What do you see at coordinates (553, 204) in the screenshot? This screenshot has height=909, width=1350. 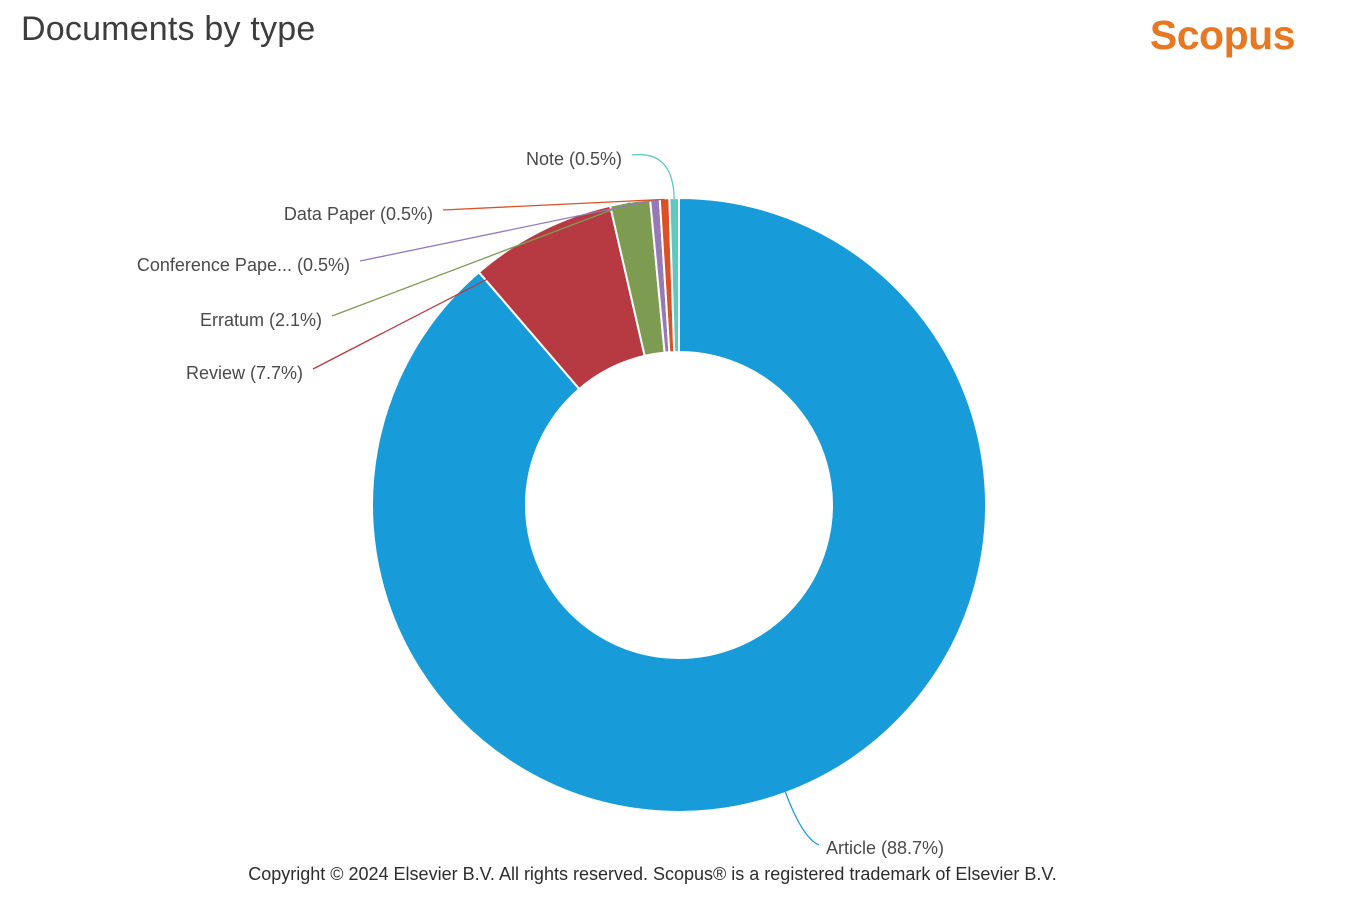 I see `connector-data-paper` at bounding box center [553, 204].